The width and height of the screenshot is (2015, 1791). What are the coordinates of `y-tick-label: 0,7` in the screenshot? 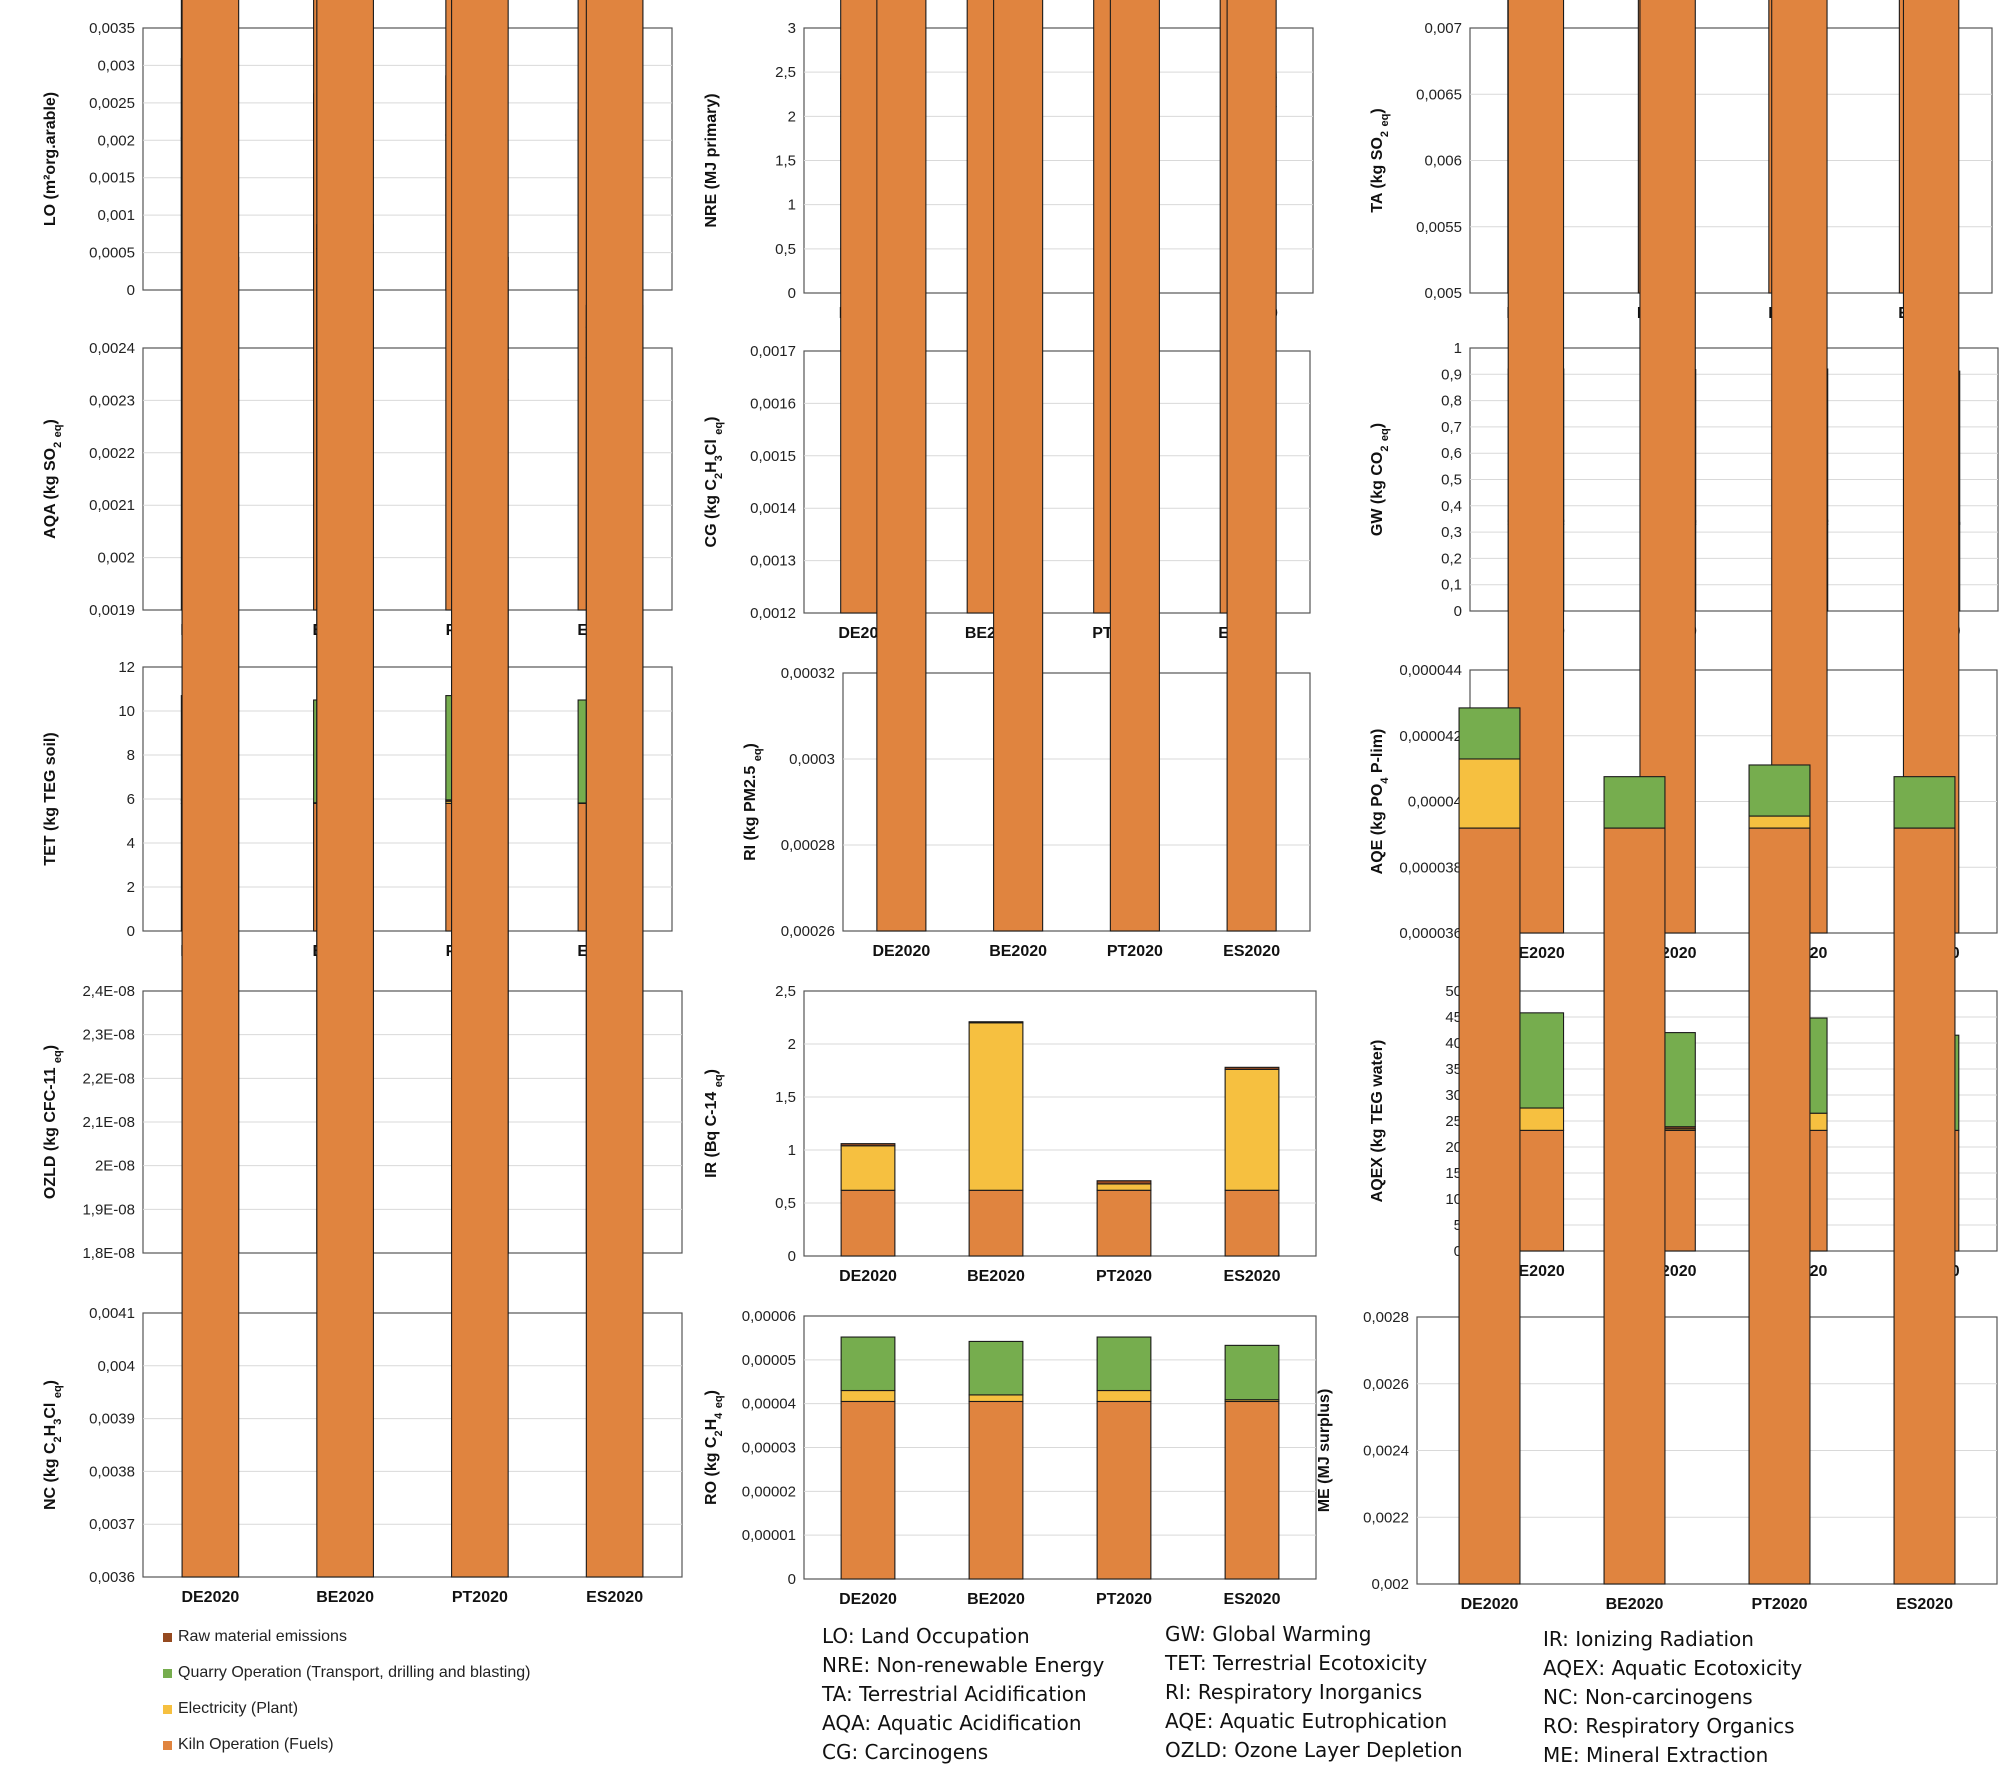 It's located at (1451, 427).